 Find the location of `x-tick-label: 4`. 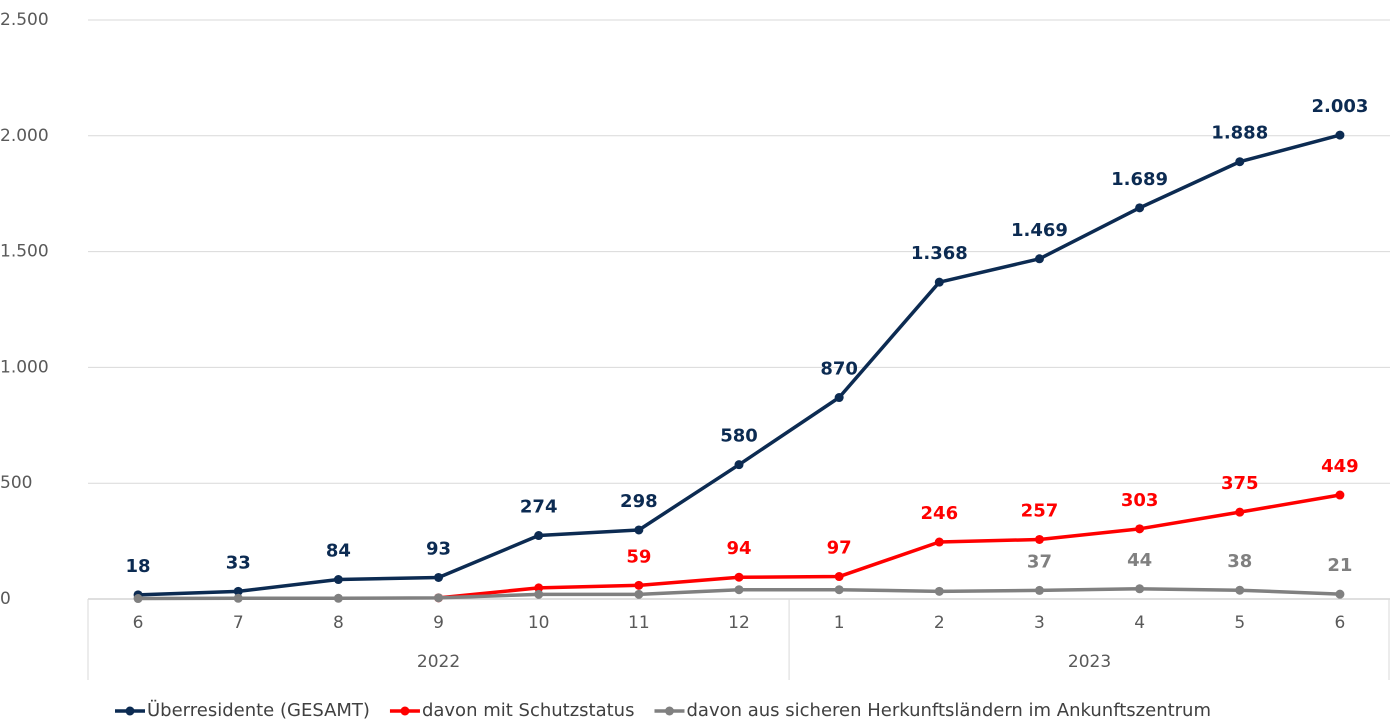

x-tick-label: 4 is located at coordinates (1139, 623).